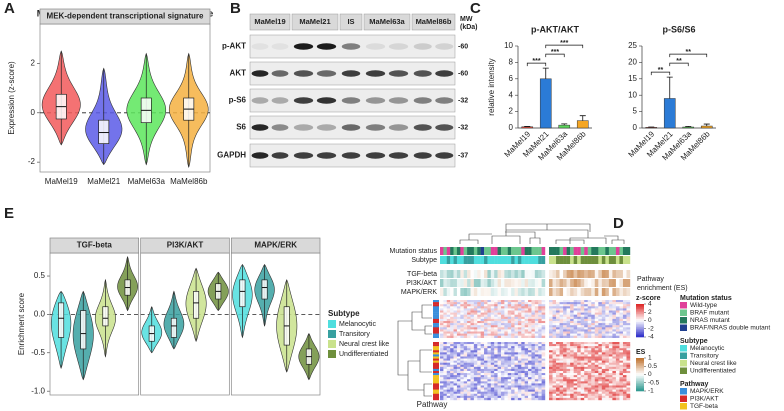  I want to click on y-tick-label: 0, so click(635, 127).